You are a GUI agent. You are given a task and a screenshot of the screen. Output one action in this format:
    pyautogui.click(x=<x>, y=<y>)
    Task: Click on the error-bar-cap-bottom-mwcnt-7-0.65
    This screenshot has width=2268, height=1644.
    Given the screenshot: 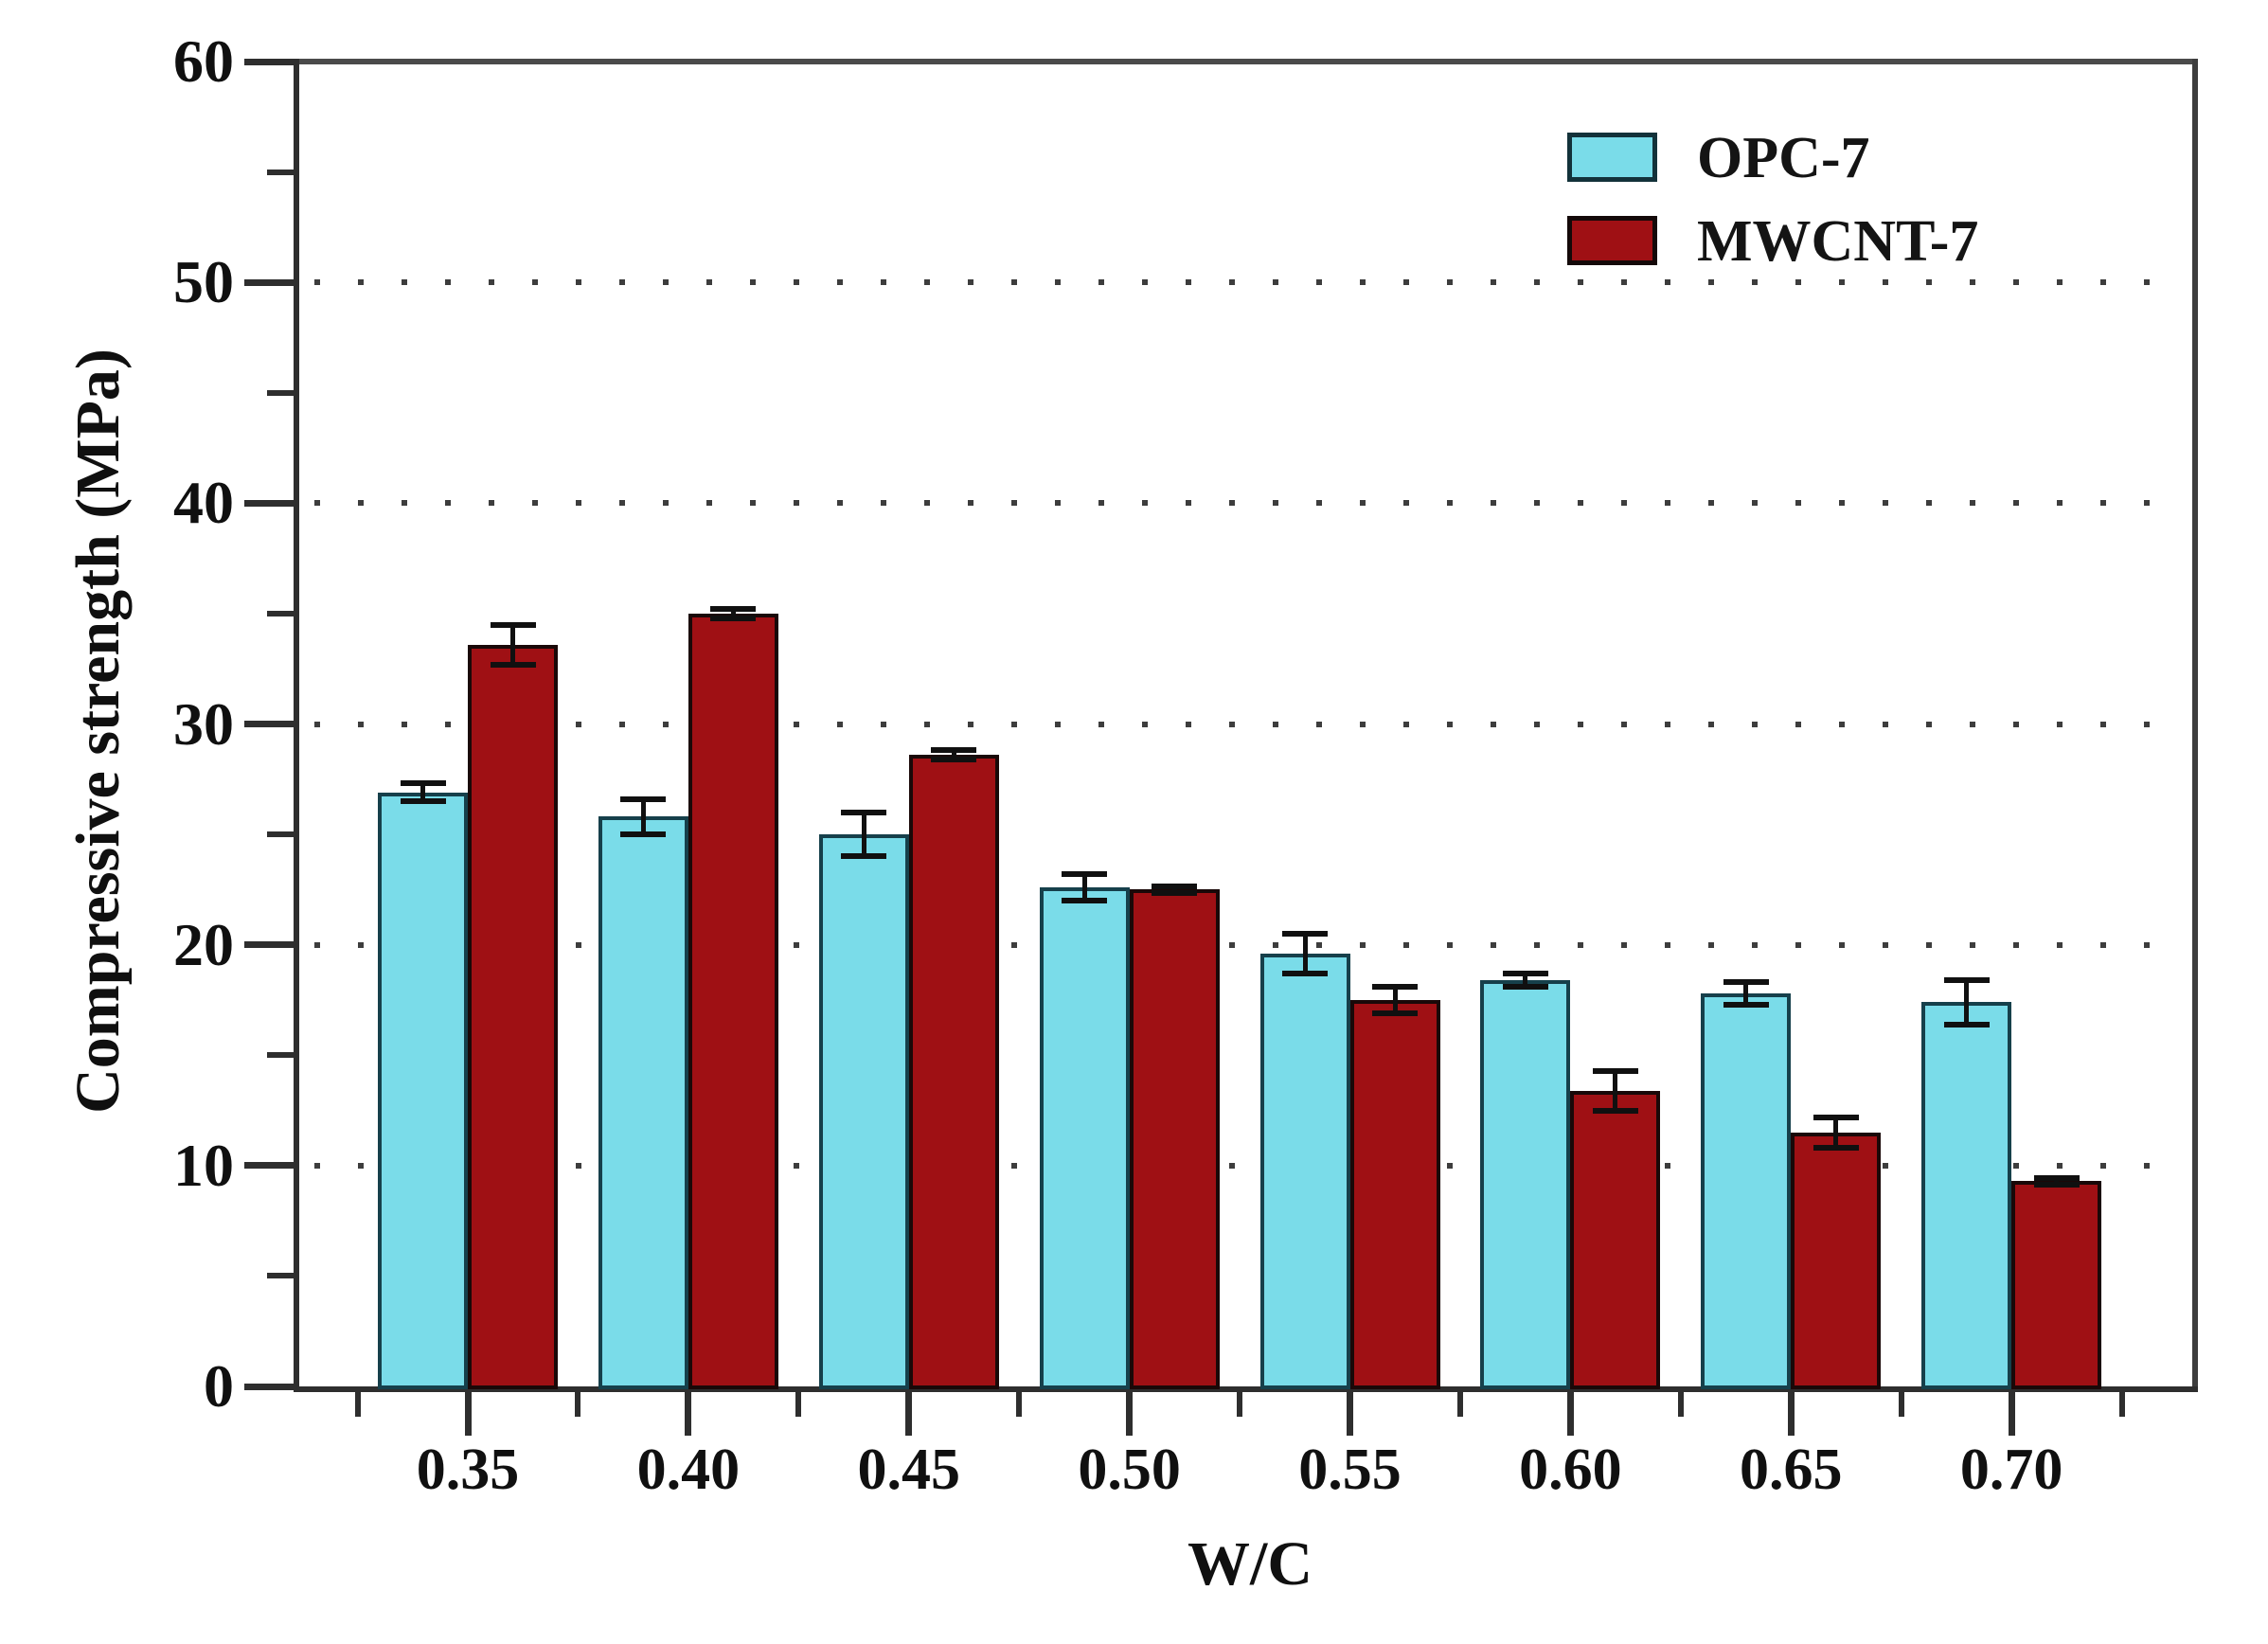 What is the action you would take?
    pyautogui.click(x=1836, y=1148)
    